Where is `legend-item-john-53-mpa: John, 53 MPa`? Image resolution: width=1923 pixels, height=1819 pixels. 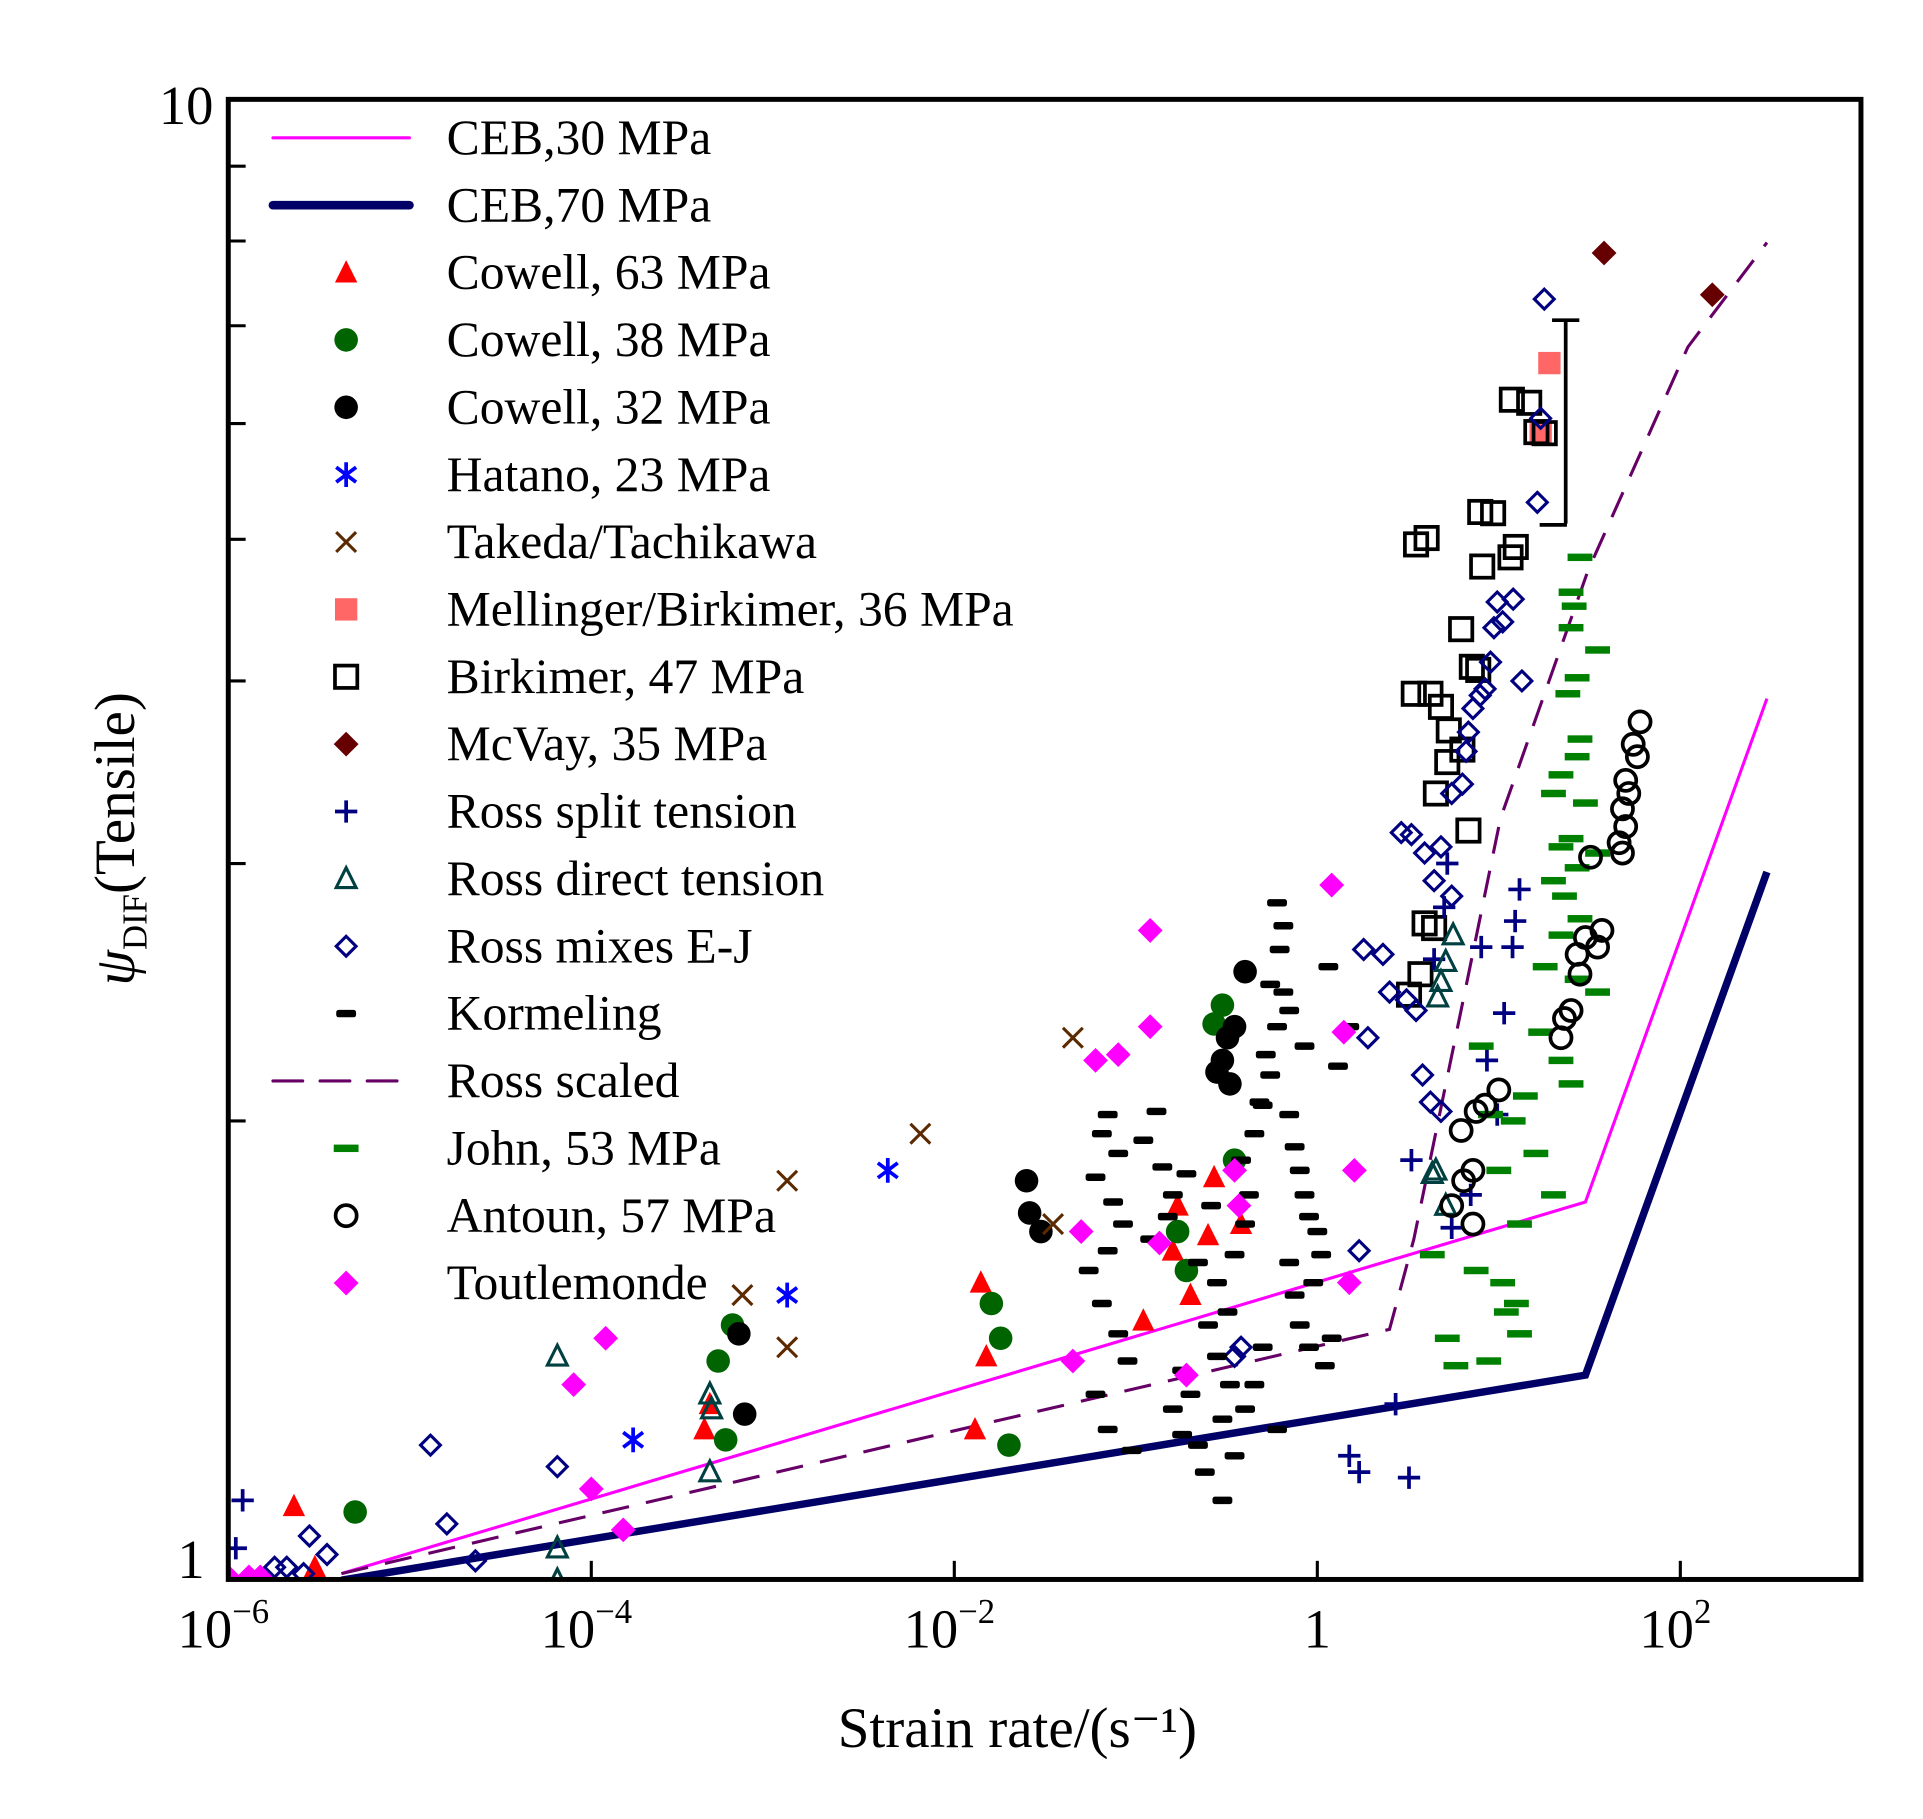
legend-item-john-53-mpa: John, 53 MPa is located at coordinates (527, 1147).